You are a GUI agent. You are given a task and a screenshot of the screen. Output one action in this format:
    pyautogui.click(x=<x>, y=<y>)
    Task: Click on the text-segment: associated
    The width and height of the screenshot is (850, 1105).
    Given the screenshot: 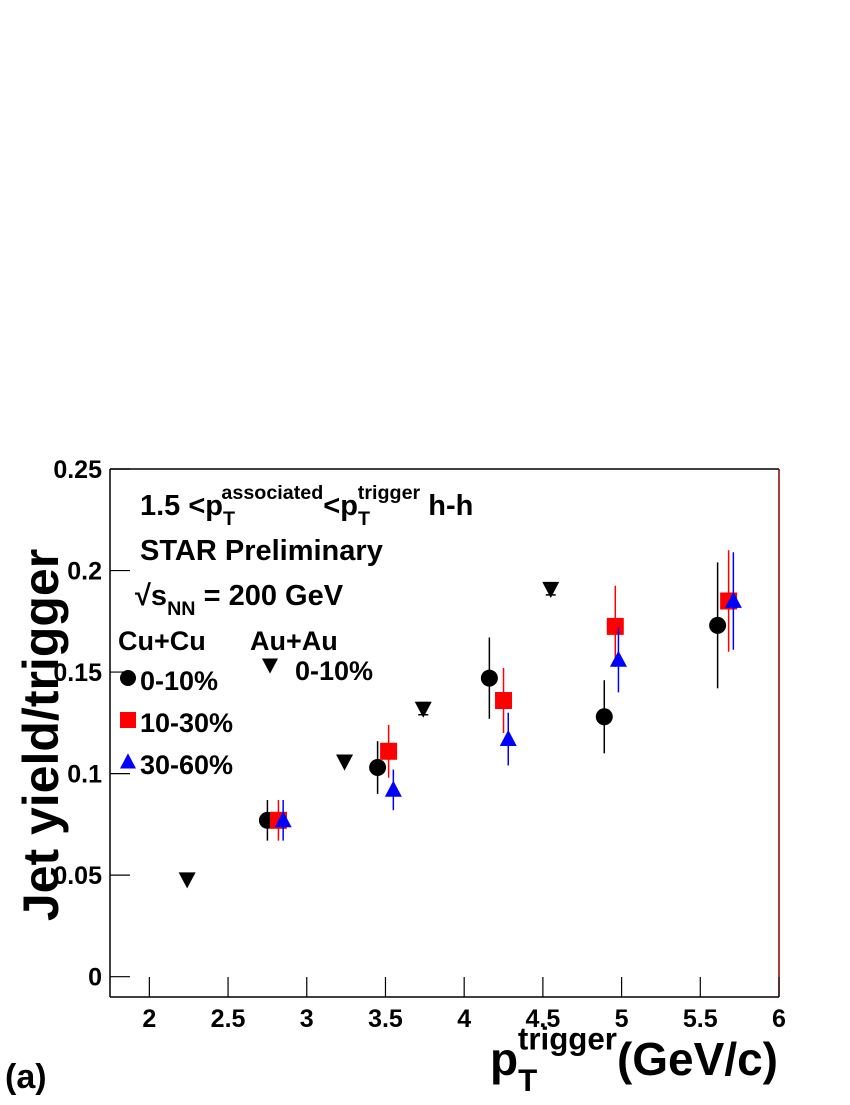 What is the action you would take?
    pyautogui.click(x=272, y=493)
    